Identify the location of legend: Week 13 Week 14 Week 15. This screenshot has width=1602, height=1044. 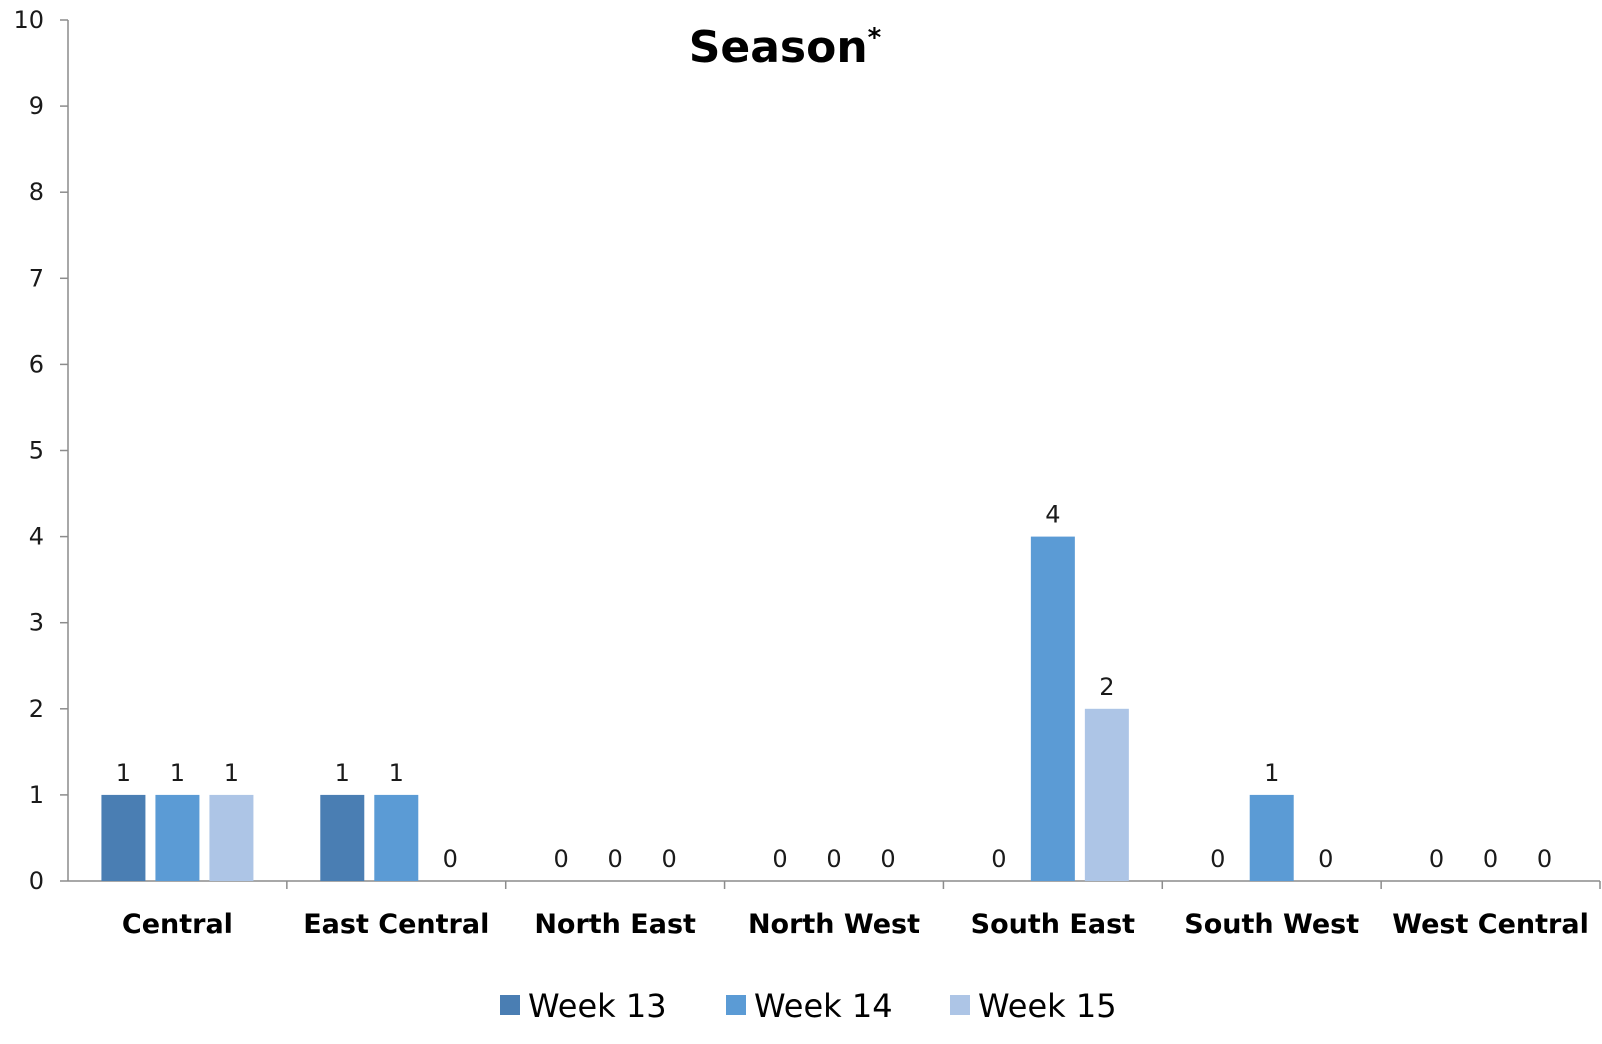
(808, 1006).